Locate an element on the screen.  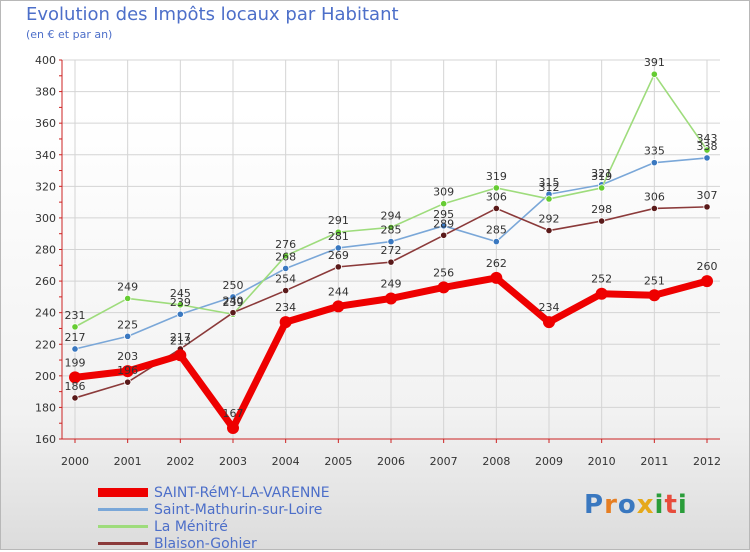
x-tick-label: 2001 is located at coordinates (128, 461).